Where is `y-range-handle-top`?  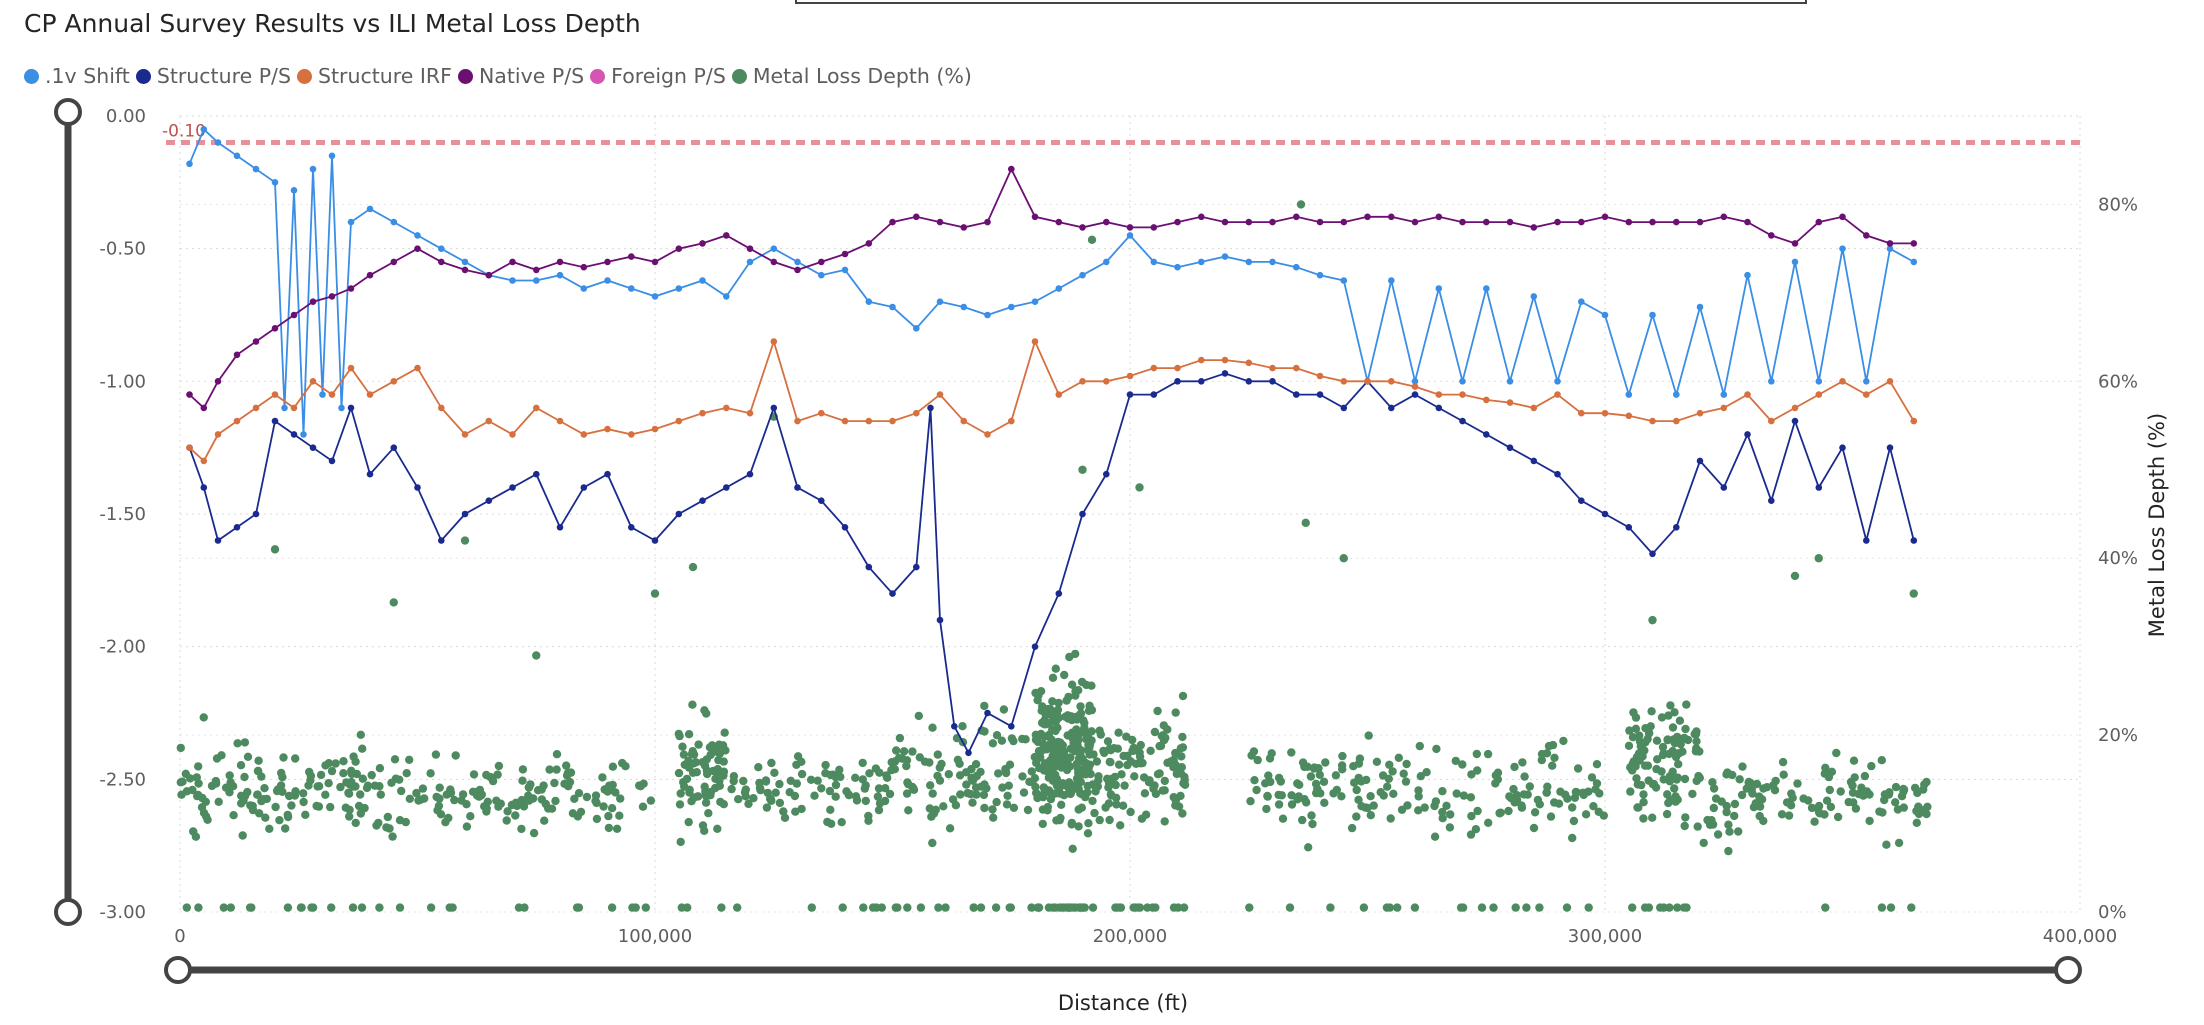 y-range-handle-top is located at coordinates (68, 112).